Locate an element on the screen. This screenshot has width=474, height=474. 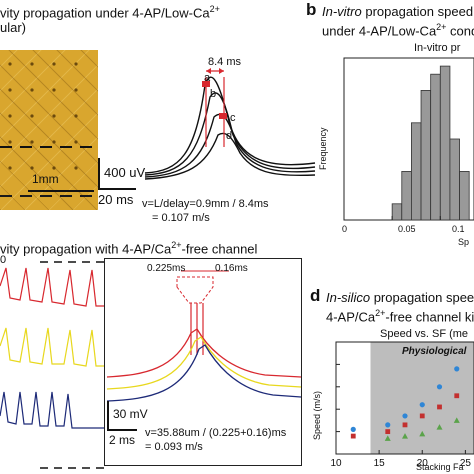
panel-b-xlabel: Sp is located at coordinates (464, 242).